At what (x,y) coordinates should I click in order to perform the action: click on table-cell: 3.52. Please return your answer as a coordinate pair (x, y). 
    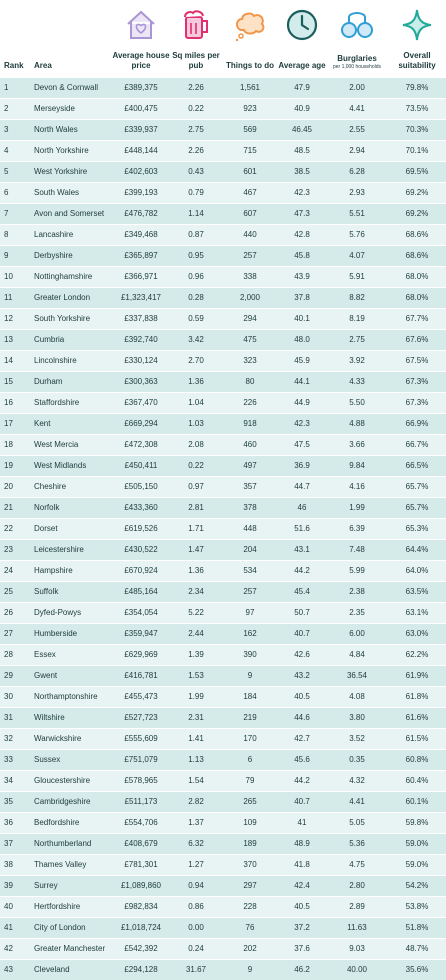
    Looking at the image, I should click on (357, 738).